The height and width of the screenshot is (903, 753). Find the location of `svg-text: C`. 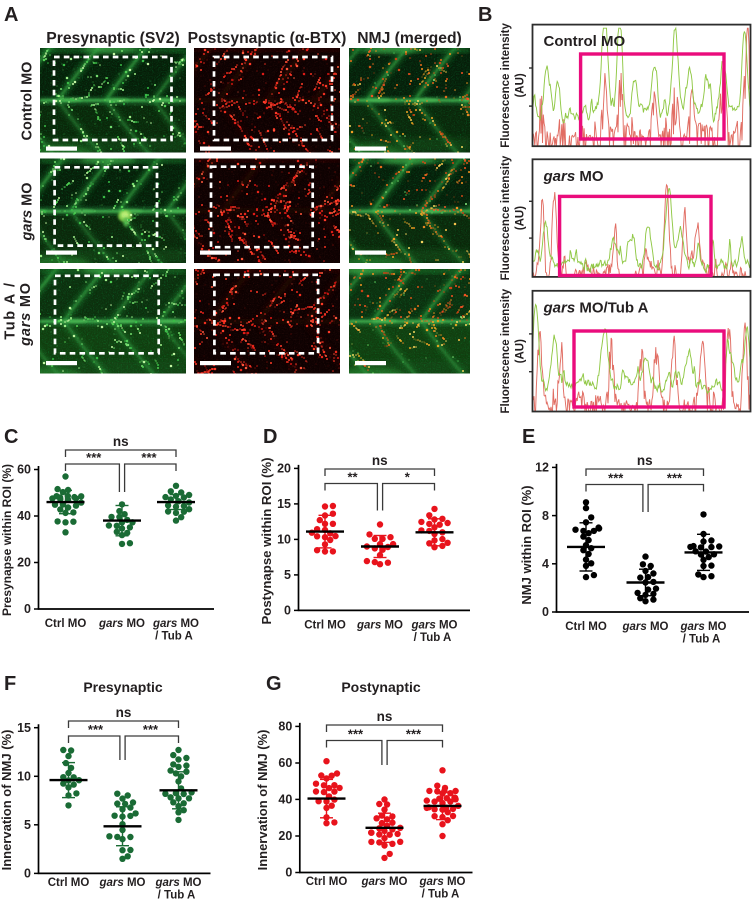

svg-text: C is located at coordinates (11, 437).